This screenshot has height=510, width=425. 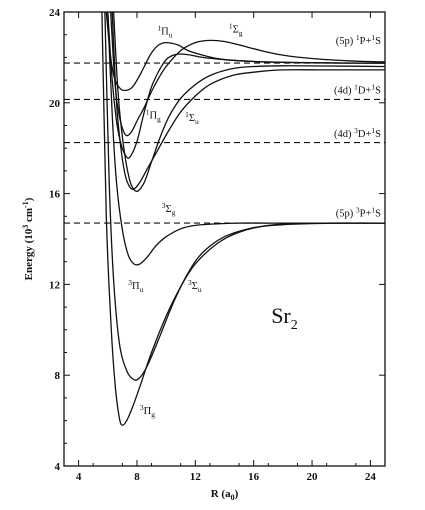 I want to click on y-axis-title: Energy (103 cm-1), so click(x=28, y=238).